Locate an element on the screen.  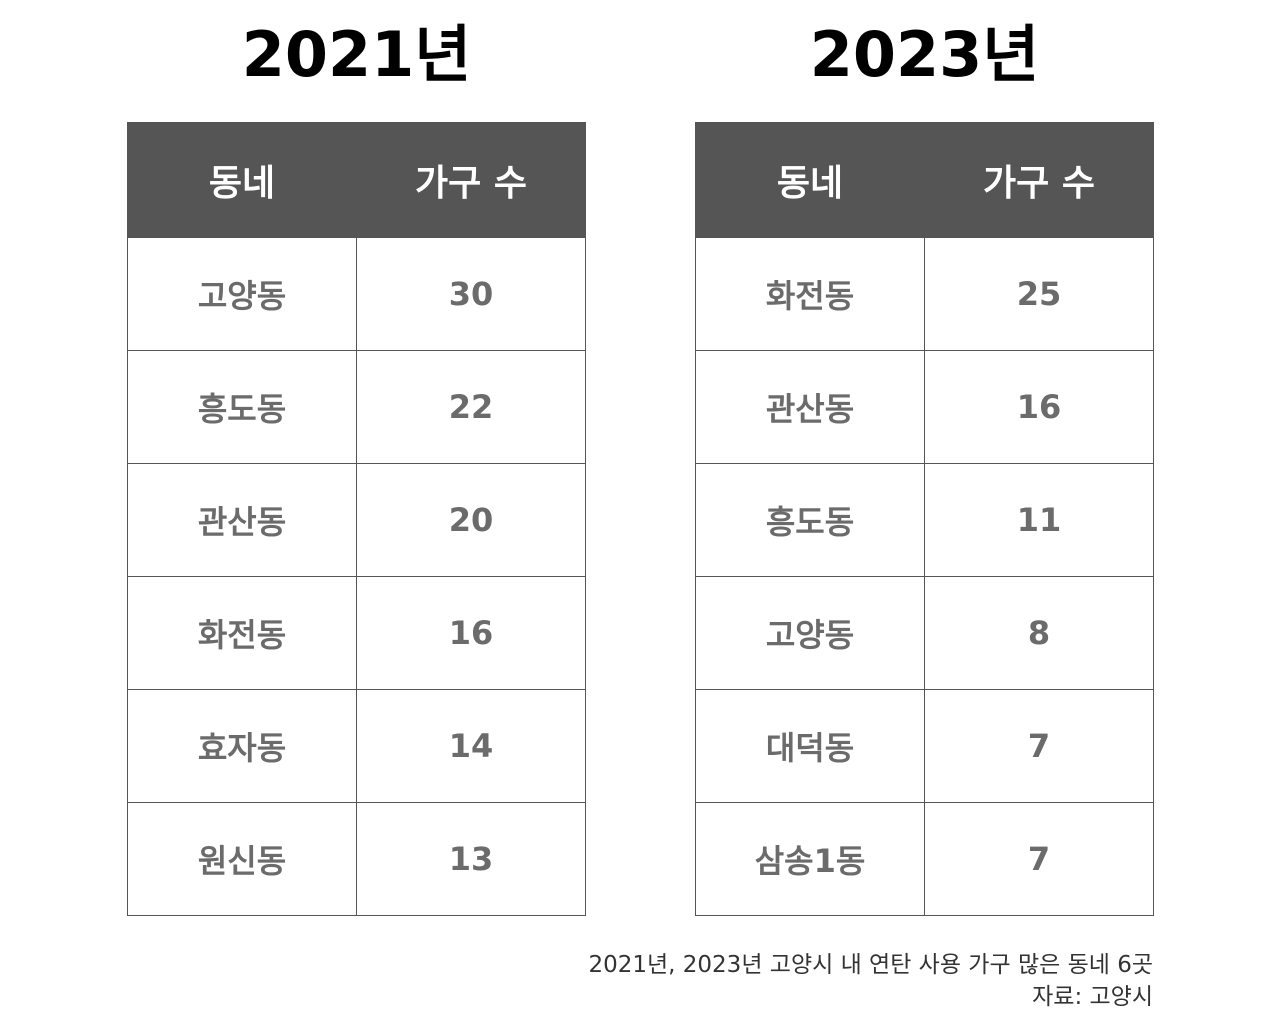
table-cell: 13 is located at coordinates (471, 859).